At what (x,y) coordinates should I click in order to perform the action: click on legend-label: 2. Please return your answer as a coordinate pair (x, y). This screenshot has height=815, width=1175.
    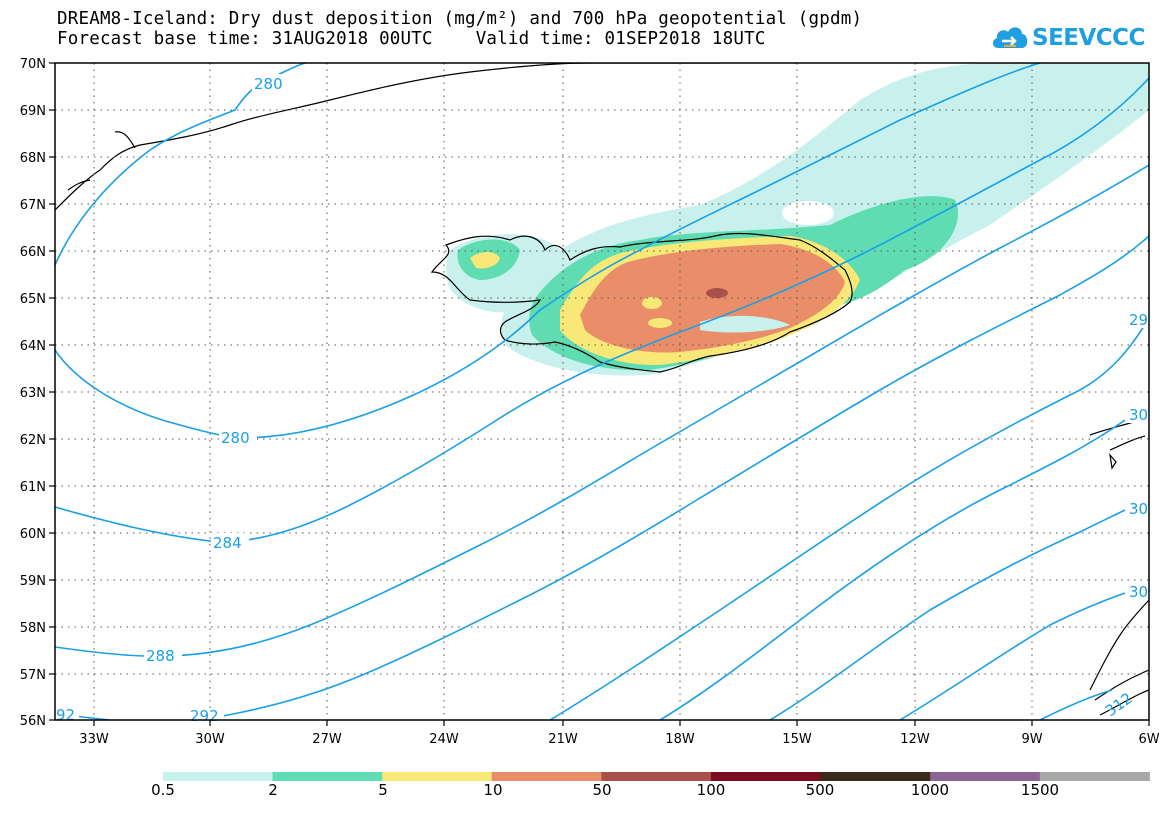
    Looking at the image, I should click on (273, 790).